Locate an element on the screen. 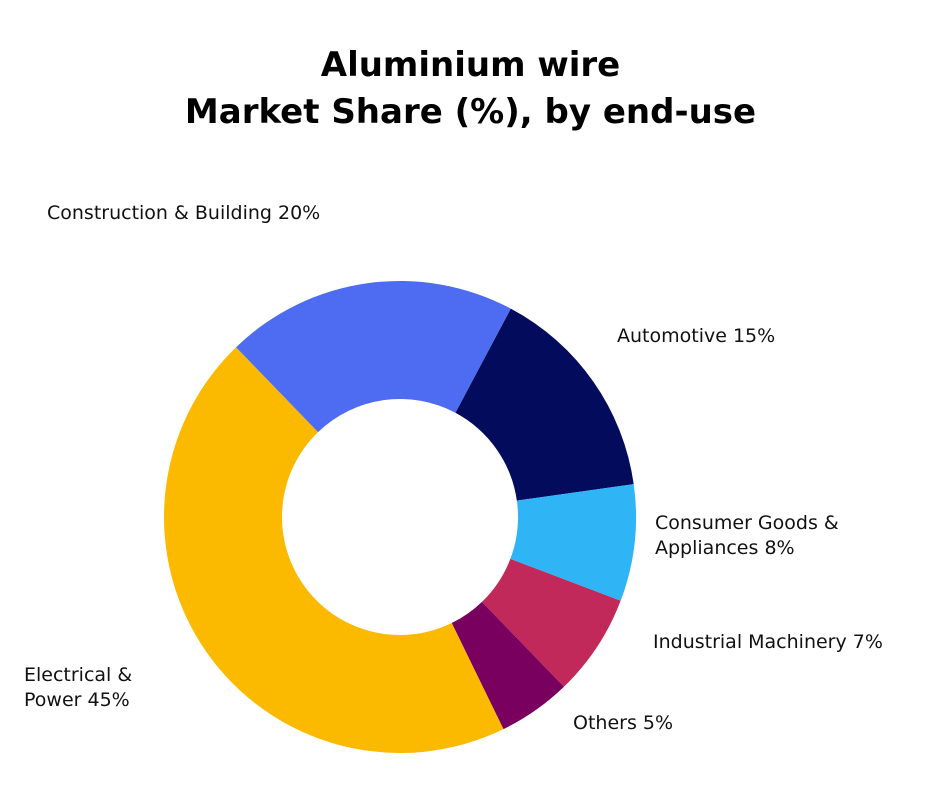  value-label: 8% is located at coordinates (779, 548).